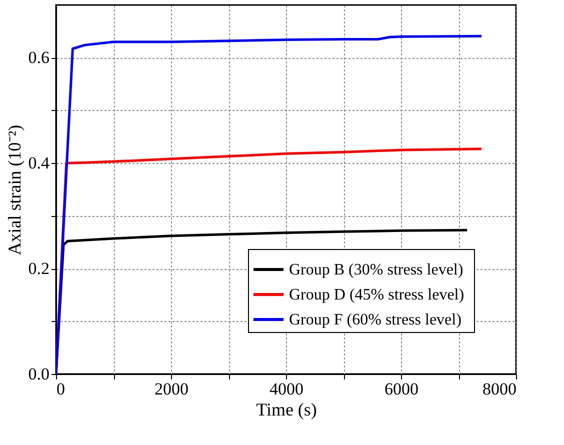  I want to click on text: 0.0, so click(39, 374).